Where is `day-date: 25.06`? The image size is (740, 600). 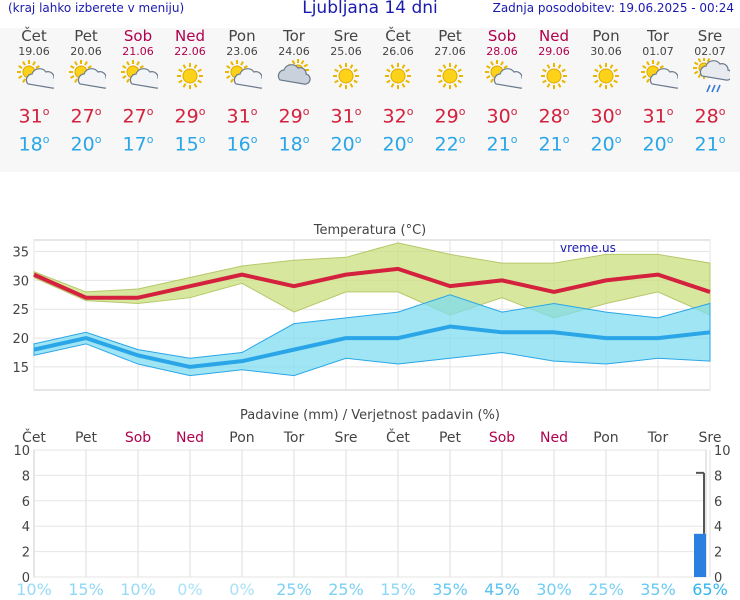 day-date: 25.06 is located at coordinates (346, 51).